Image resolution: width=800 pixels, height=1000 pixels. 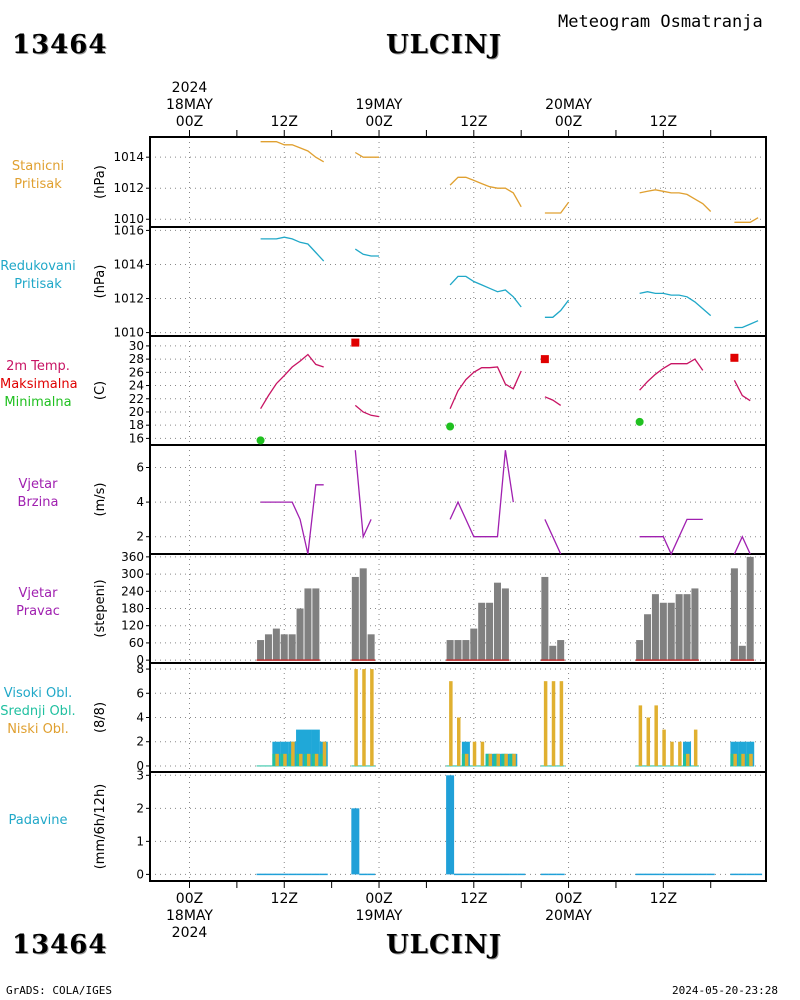 I want to click on y-tick-label: 28, so click(x=136, y=359).